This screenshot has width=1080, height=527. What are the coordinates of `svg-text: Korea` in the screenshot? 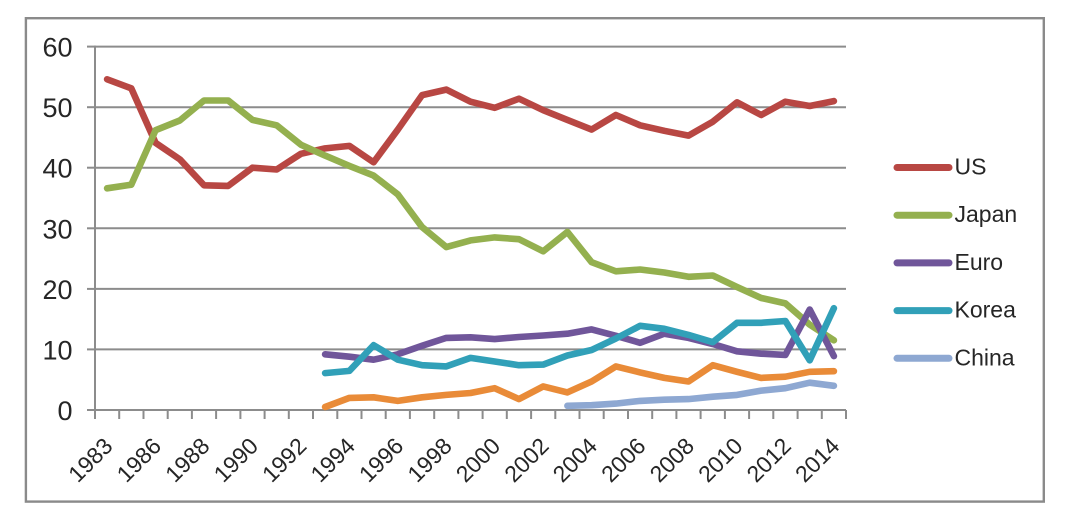 It's located at (986, 310).